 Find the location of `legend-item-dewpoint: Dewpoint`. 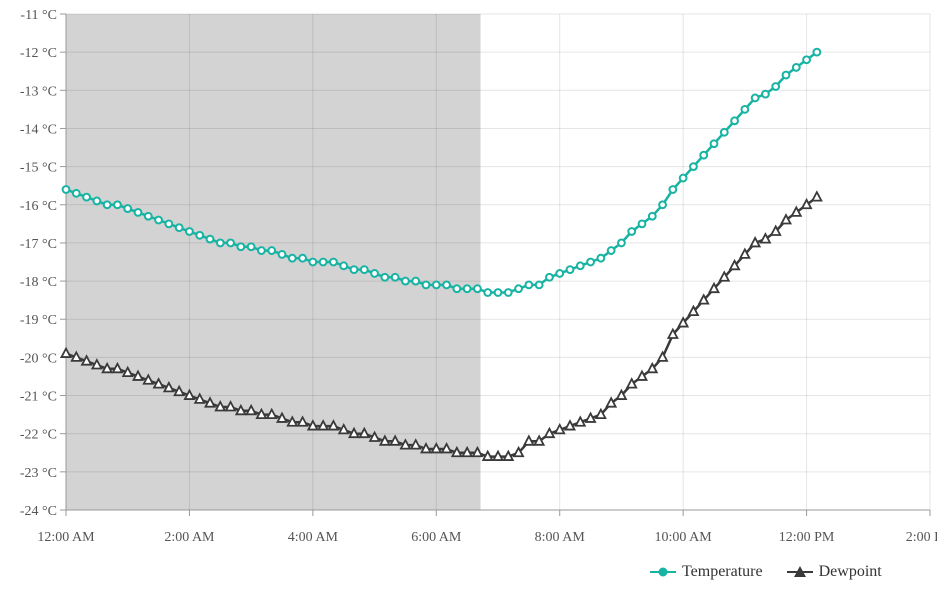

legend-item-dewpoint: Dewpoint is located at coordinates (834, 572).